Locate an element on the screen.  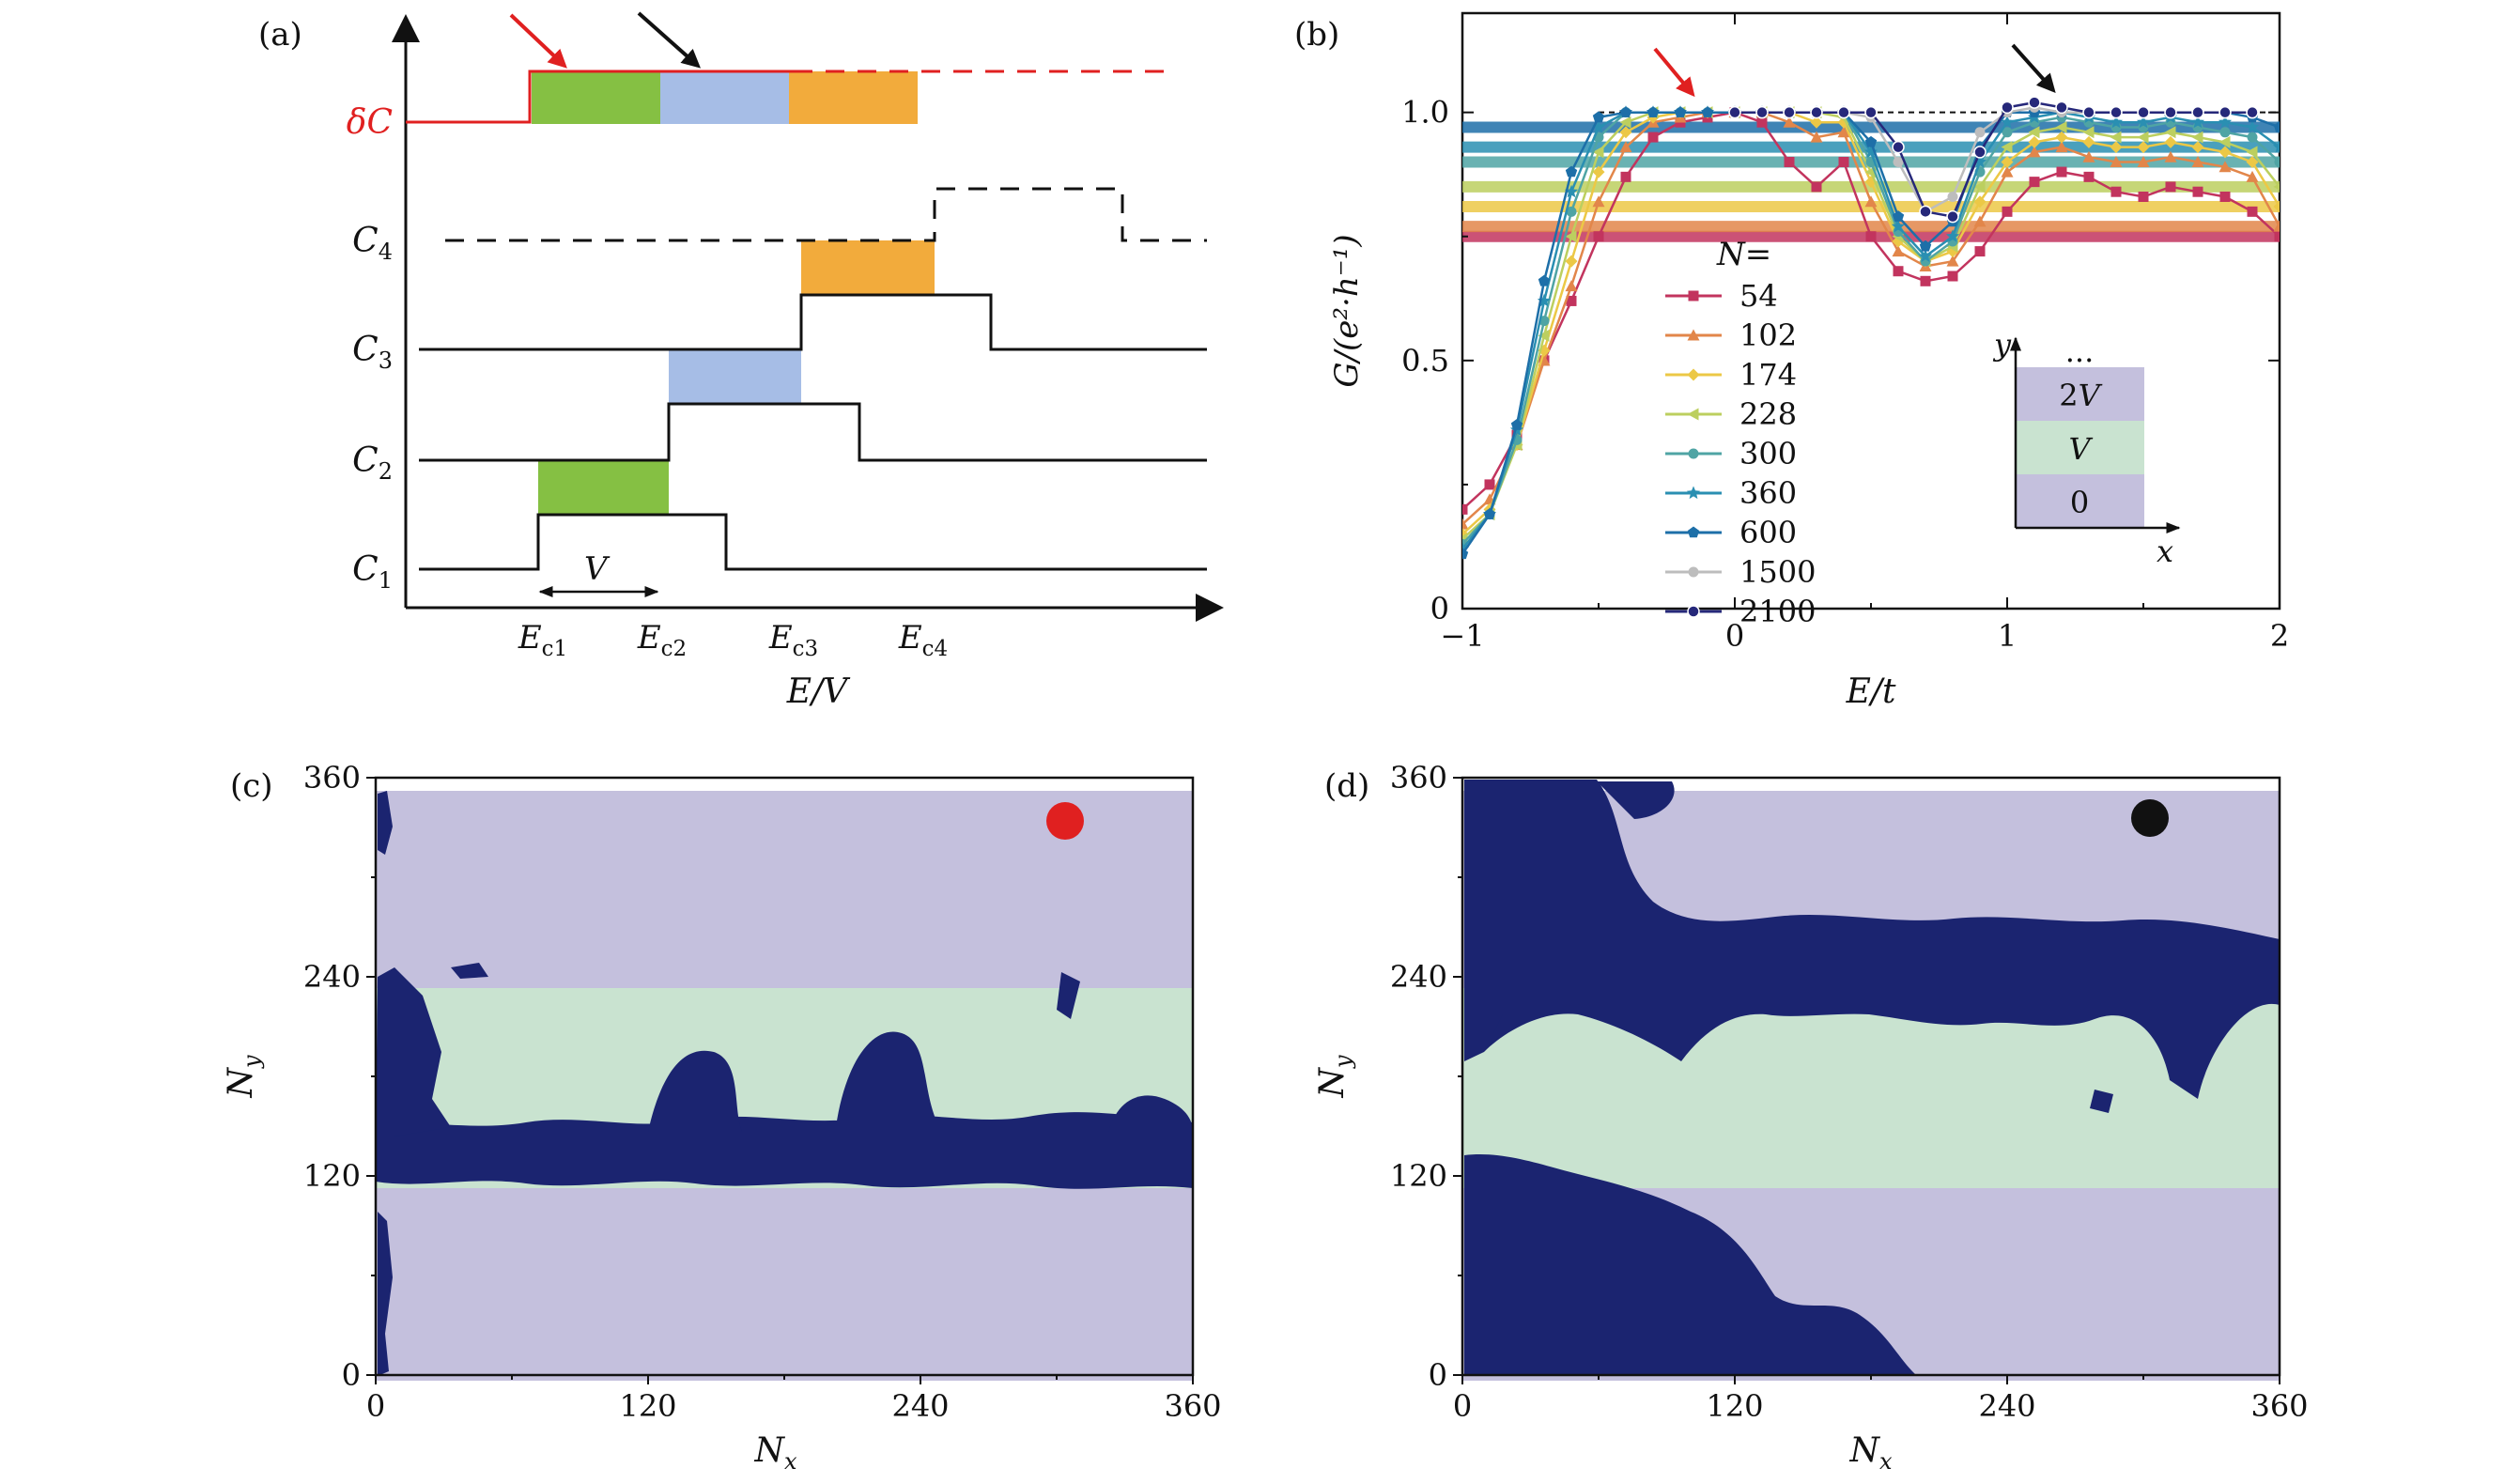
b-legend-item-600: 600 is located at coordinates (1731, 532).